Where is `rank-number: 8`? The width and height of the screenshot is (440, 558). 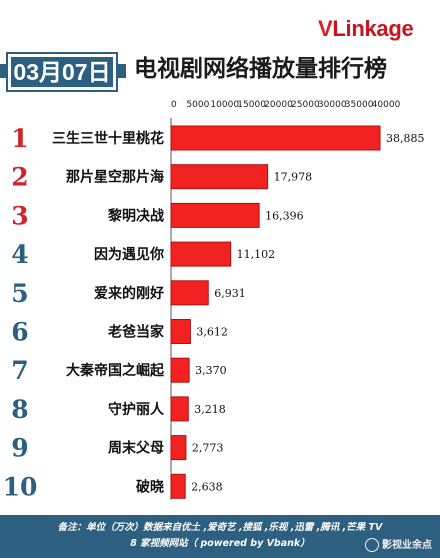
rank-number: 8 is located at coordinates (19, 409).